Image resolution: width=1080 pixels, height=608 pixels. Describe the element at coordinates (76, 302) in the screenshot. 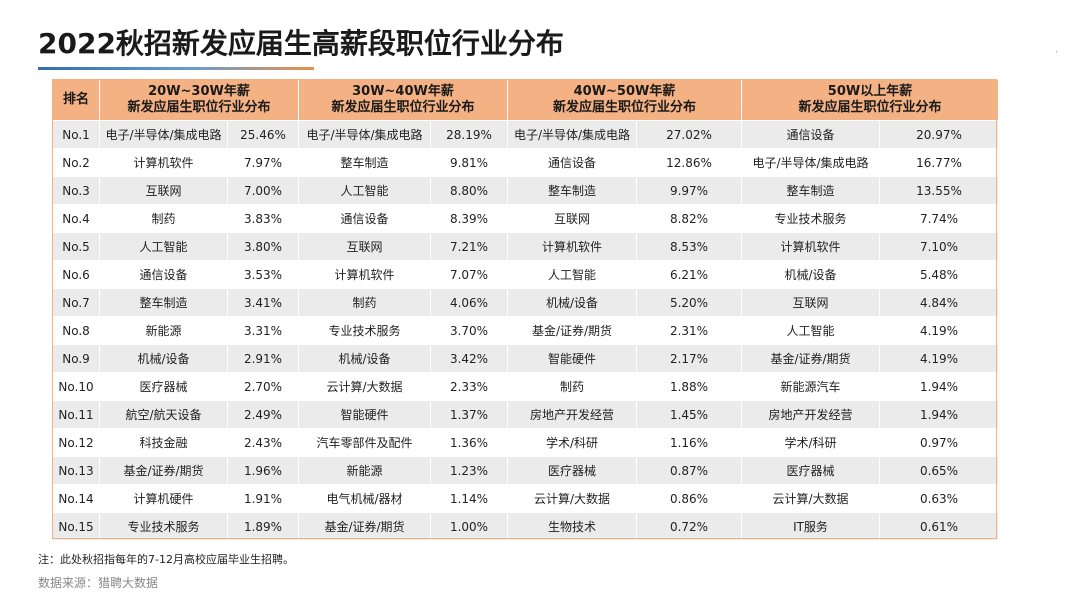

I see `rank-cell: No.7` at that location.